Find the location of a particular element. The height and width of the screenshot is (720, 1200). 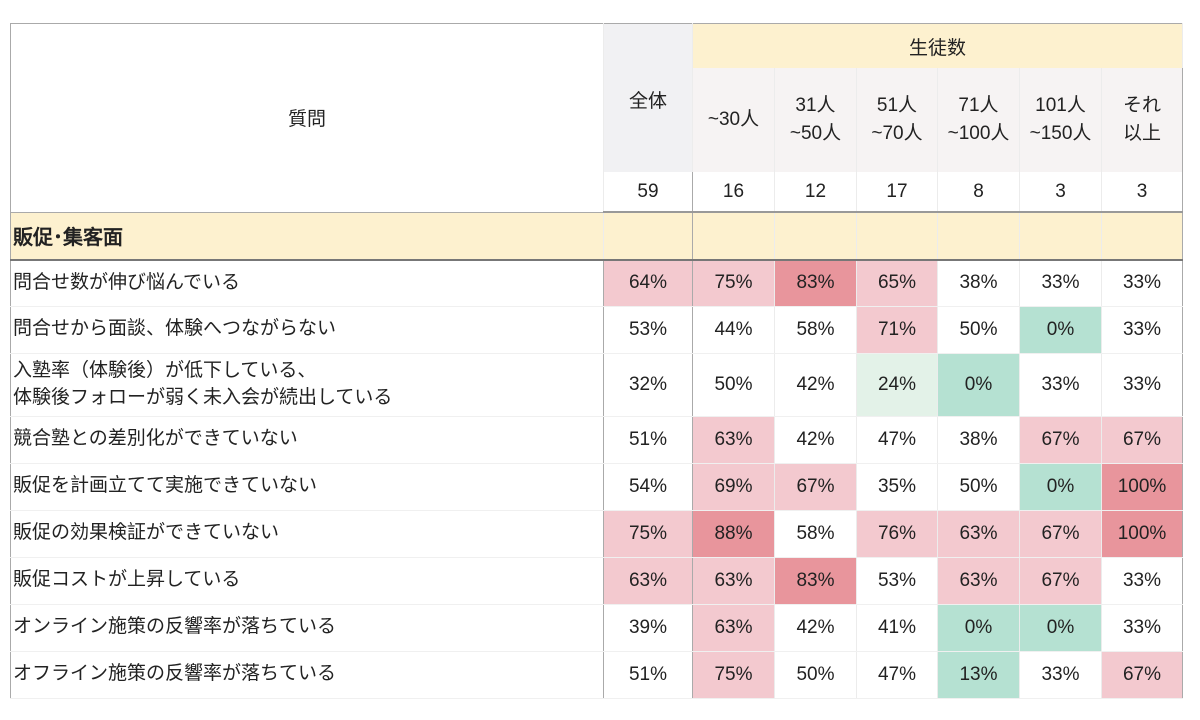

group-header-4: 101人 ~150人 is located at coordinates (1060, 120).